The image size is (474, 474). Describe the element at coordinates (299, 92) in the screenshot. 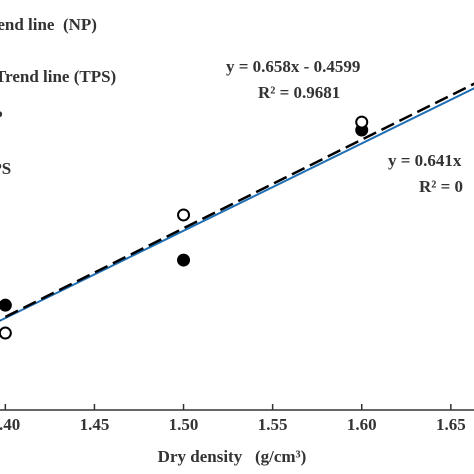

I see `annotation: R² = 0.9681` at that location.